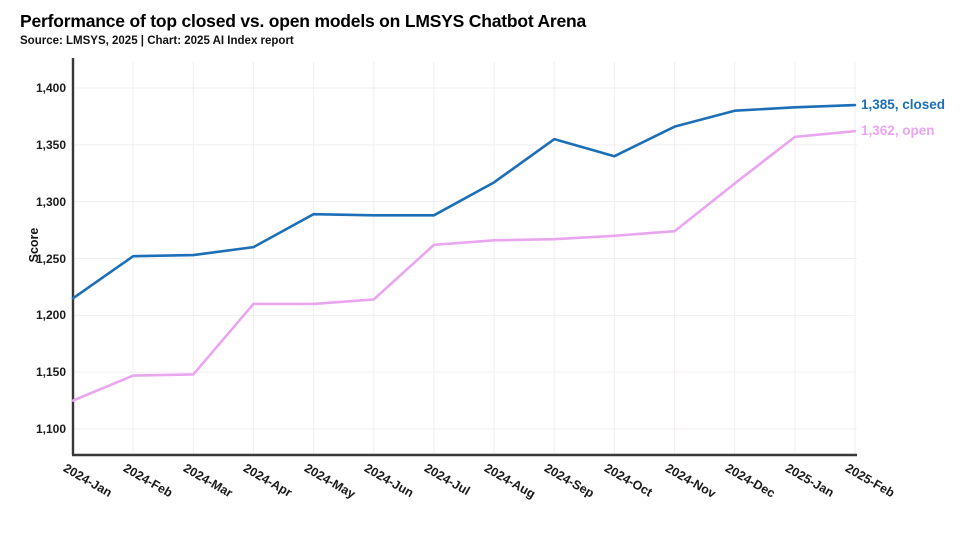  What do you see at coordinates (50, 372) in the screenshot?
I see `y-tick-label: 1,150` at bounding box center [50, 372].